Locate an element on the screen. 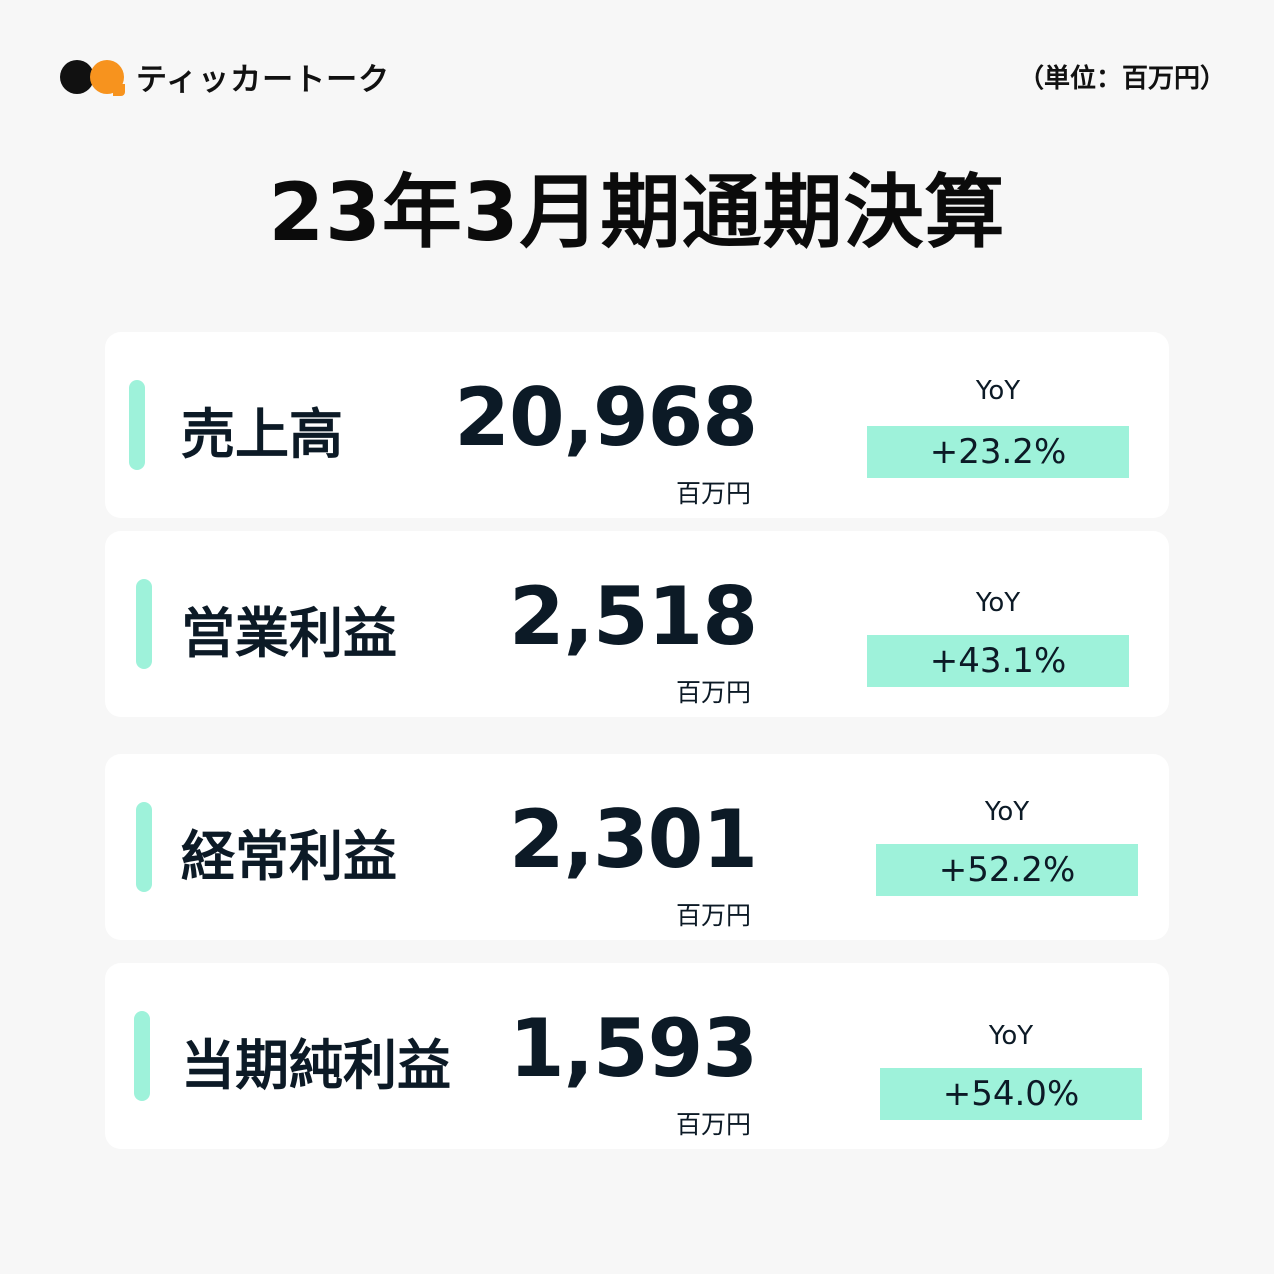  unit-note: （単位：百万円） is located at coordinates (1121, 79).